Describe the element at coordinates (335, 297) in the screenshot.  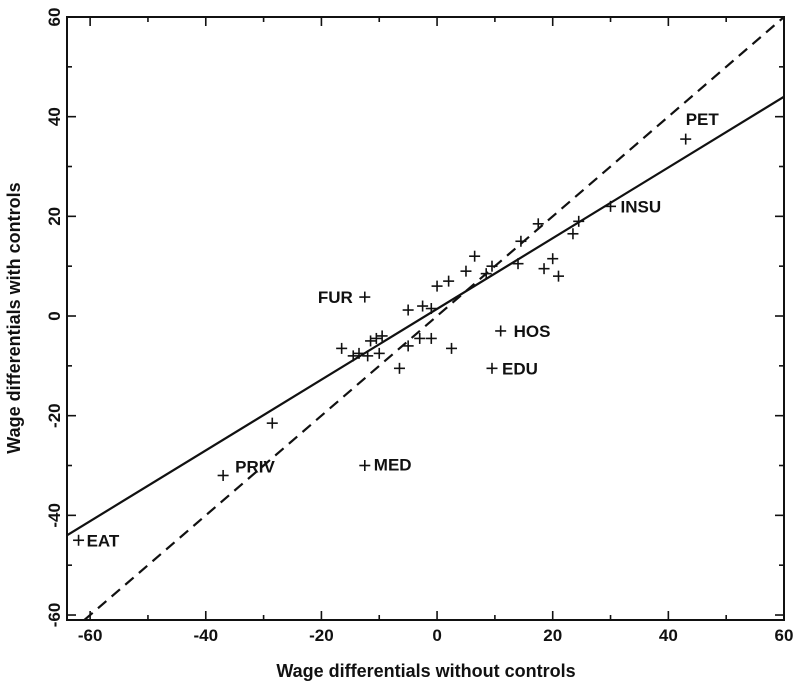
I see `point-label: FUR` at that location.